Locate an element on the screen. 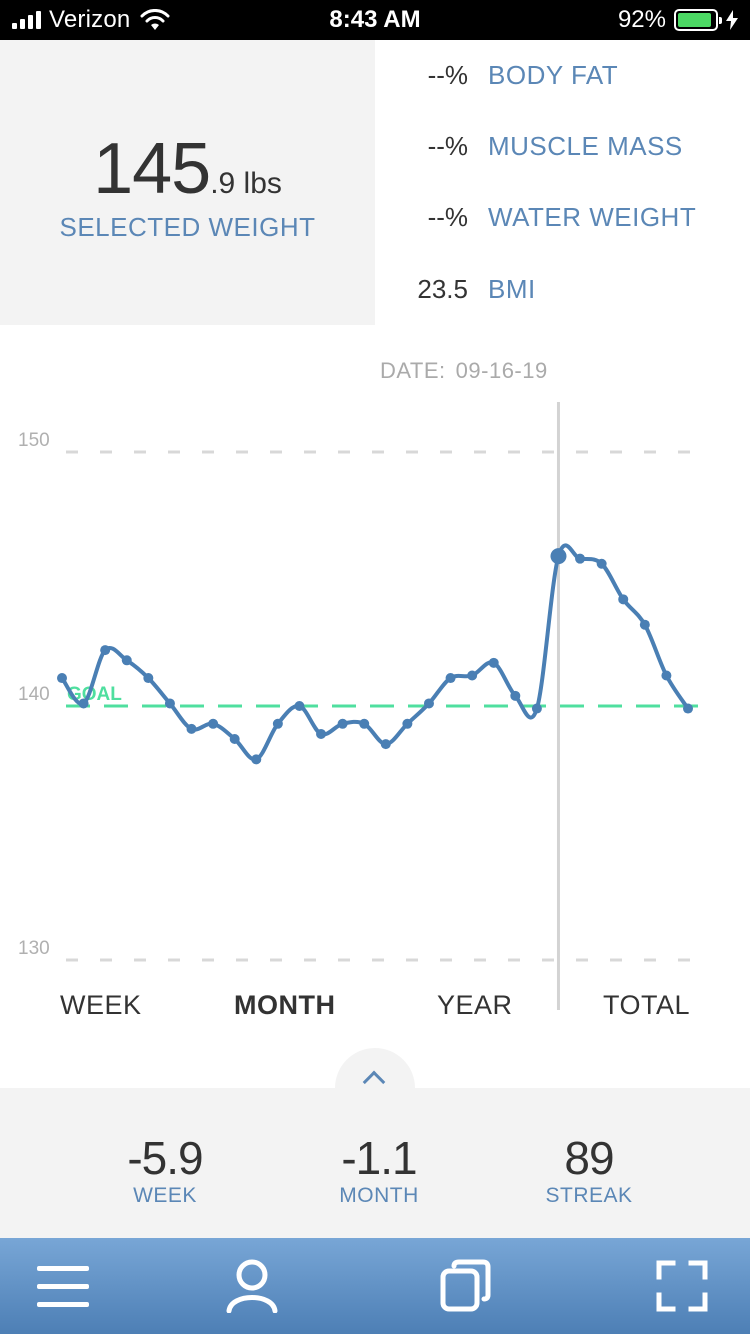 The width and height of the screenshot is (750, 1334). status-left: Verizon is located at coordinates (91, 20).